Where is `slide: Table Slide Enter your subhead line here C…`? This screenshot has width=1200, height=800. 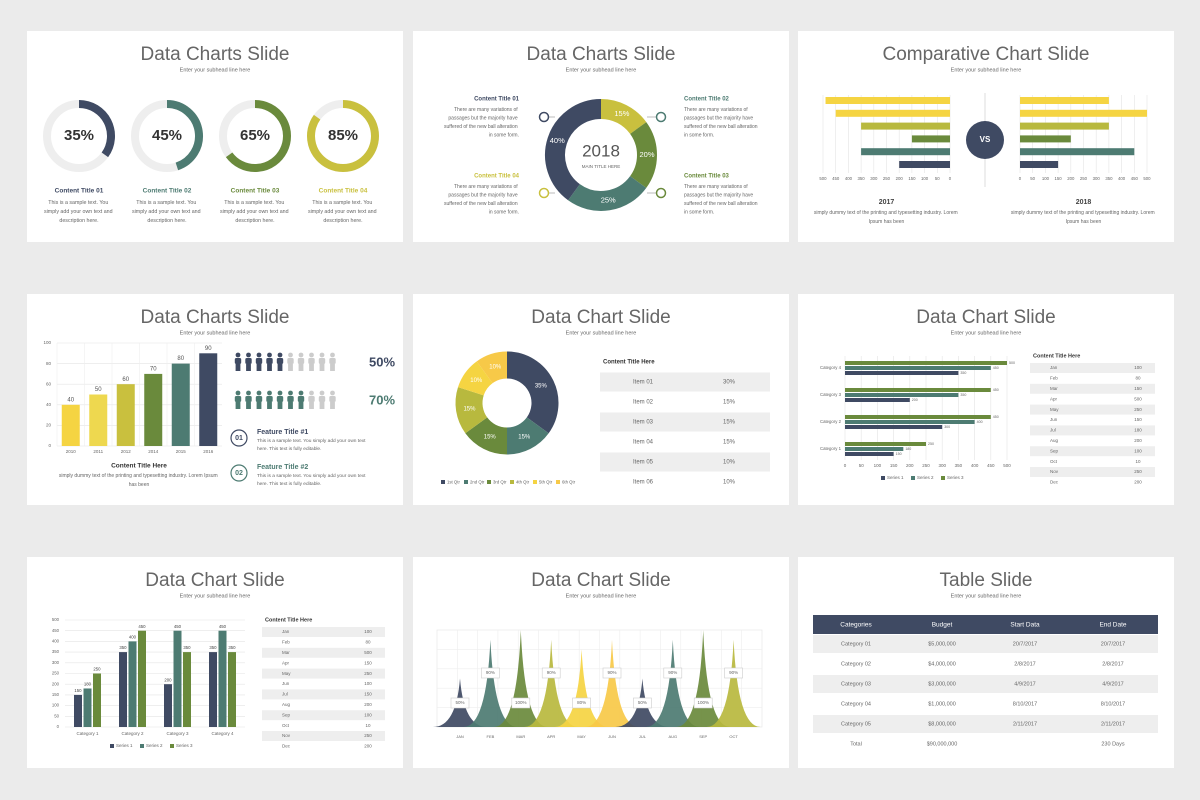
slide: Table Slide Enter your subhead line here C… is located at coordinates (986, 662).